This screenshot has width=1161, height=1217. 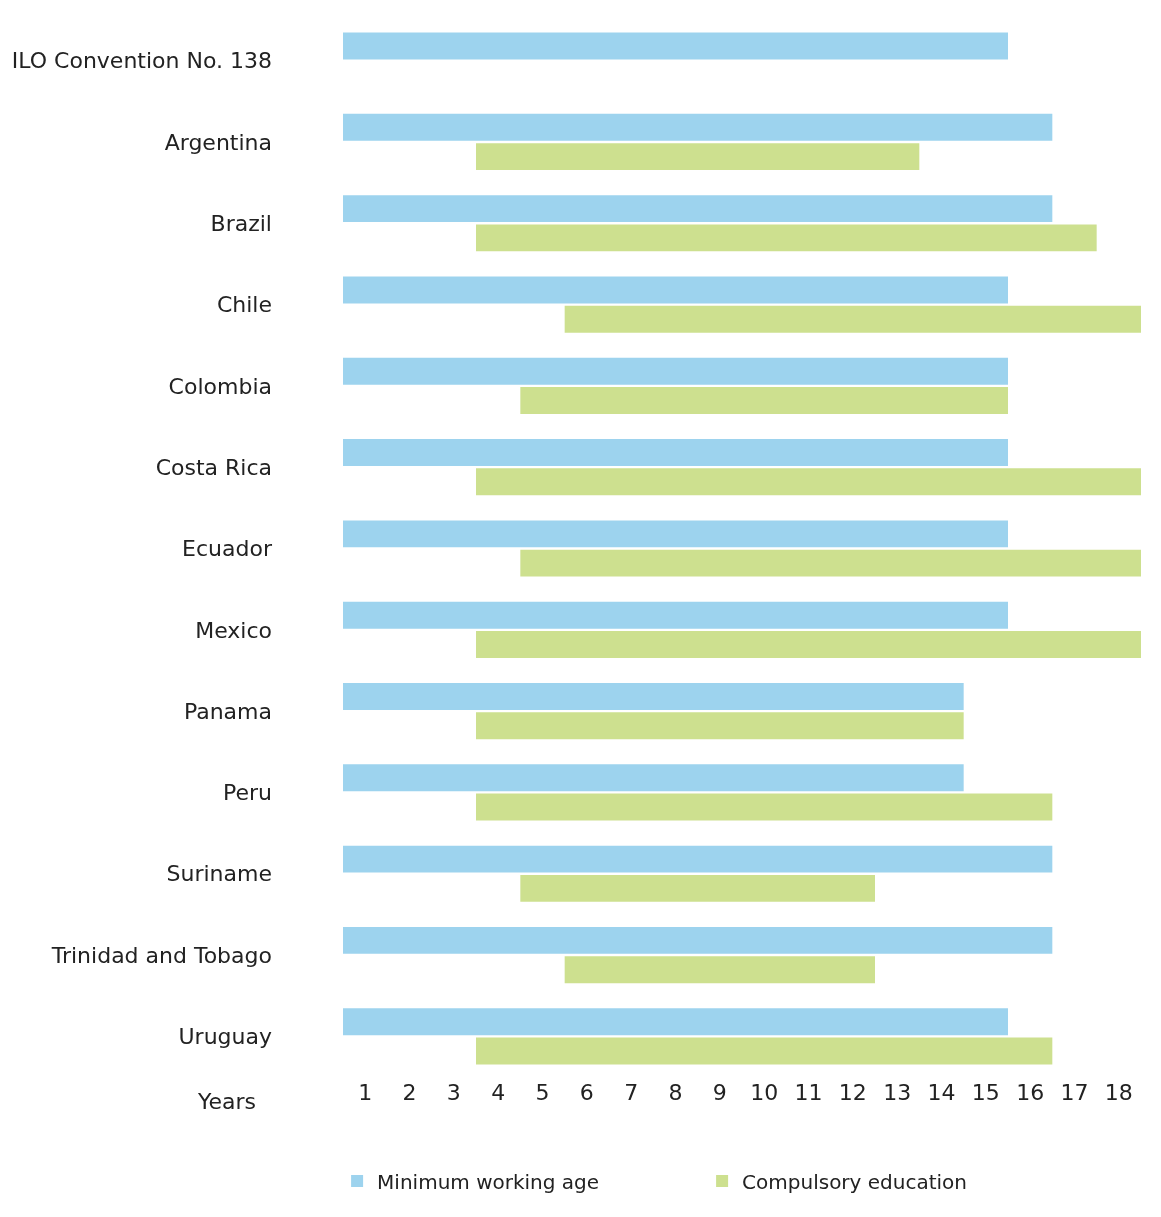 I want to click on y-tick-label: Mexico, so click(x=233, y=630).